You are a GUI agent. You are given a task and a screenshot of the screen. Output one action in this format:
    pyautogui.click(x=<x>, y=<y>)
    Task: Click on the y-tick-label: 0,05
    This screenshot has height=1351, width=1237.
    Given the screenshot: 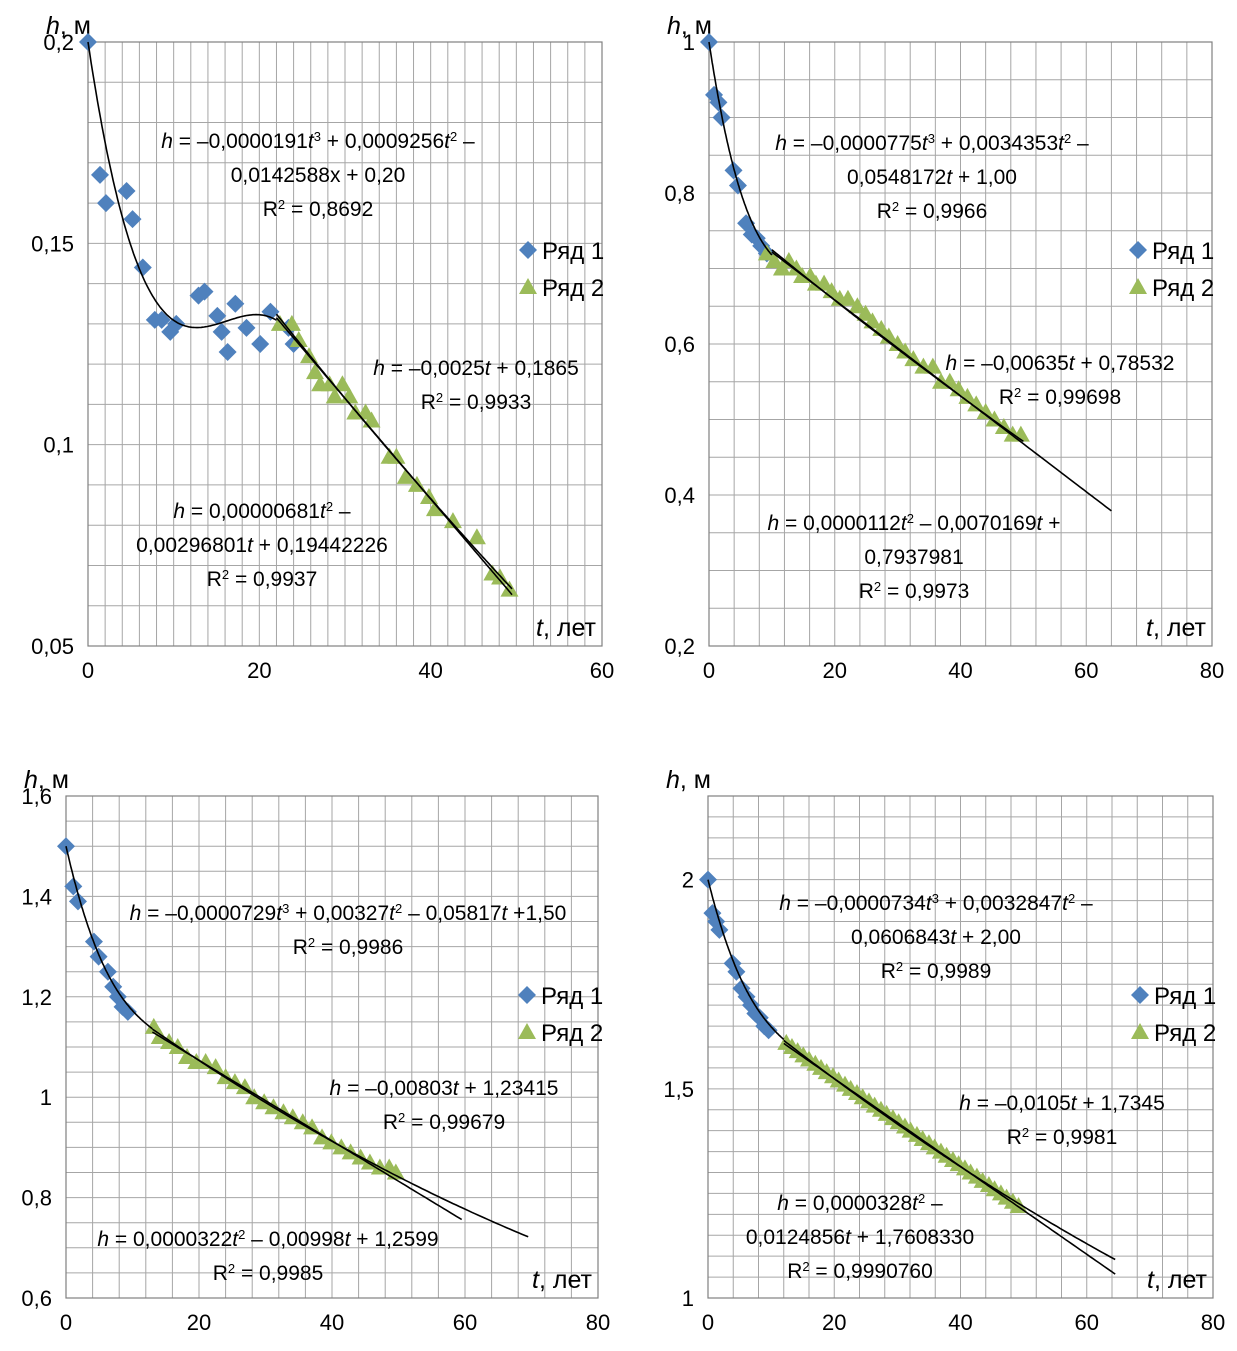 What is the action you would take?
    pyautogui.click(x=52, y=646)
    